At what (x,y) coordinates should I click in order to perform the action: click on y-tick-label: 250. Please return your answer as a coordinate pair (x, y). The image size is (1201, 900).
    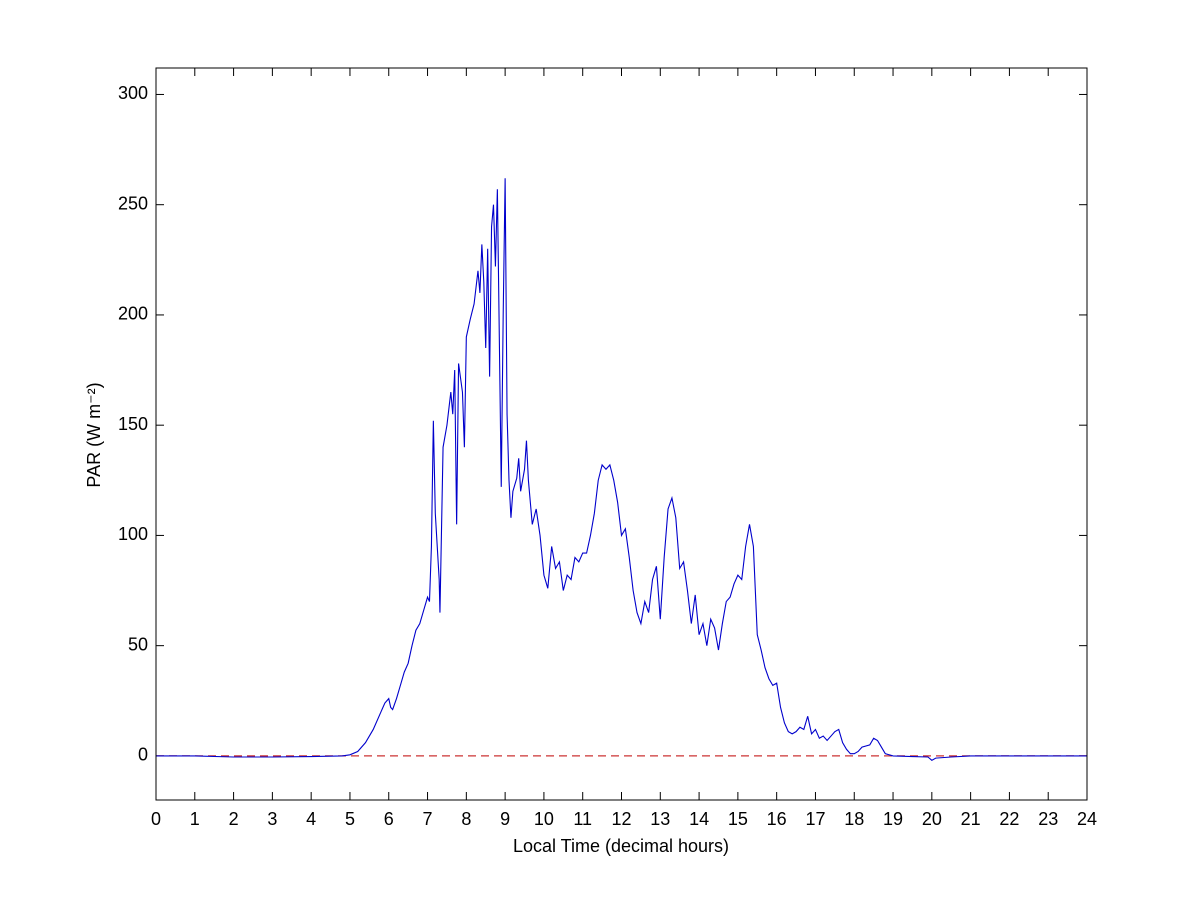
    Looking at the image, I should click on (133, 203).